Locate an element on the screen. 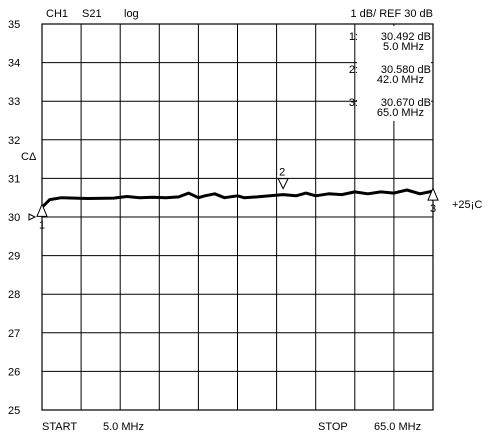 Image resolution: width=490 pixels, height=435 pixels. y-tick-labels: 25 26 27 28 29 30 31 32 33 34 35 is located at coordinates (14, 218).